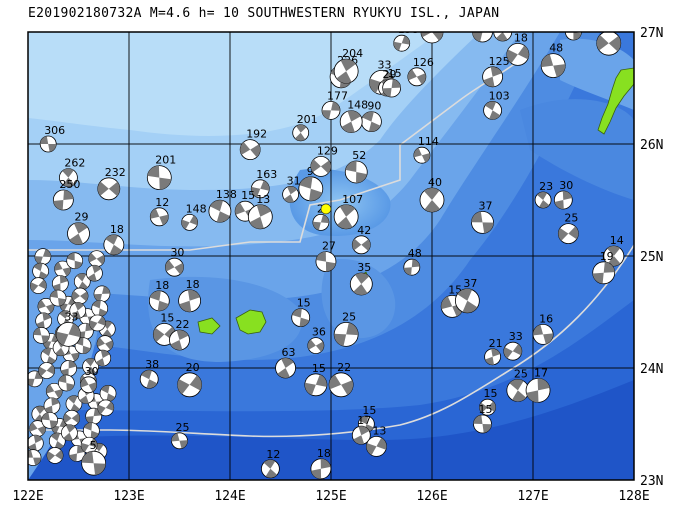  I want to click on focal-mechanism: 52, so click(356, 166).